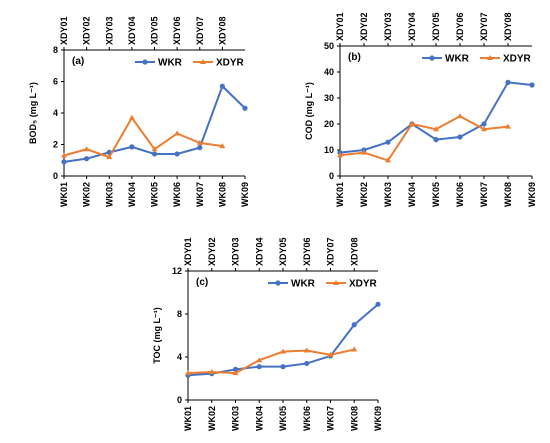  What do you see at coordinates (33, 113) in the screenshot?
I see `y-axis-label: BOD₅ (mg L⁻¹)` at bounding box center [33, 113].